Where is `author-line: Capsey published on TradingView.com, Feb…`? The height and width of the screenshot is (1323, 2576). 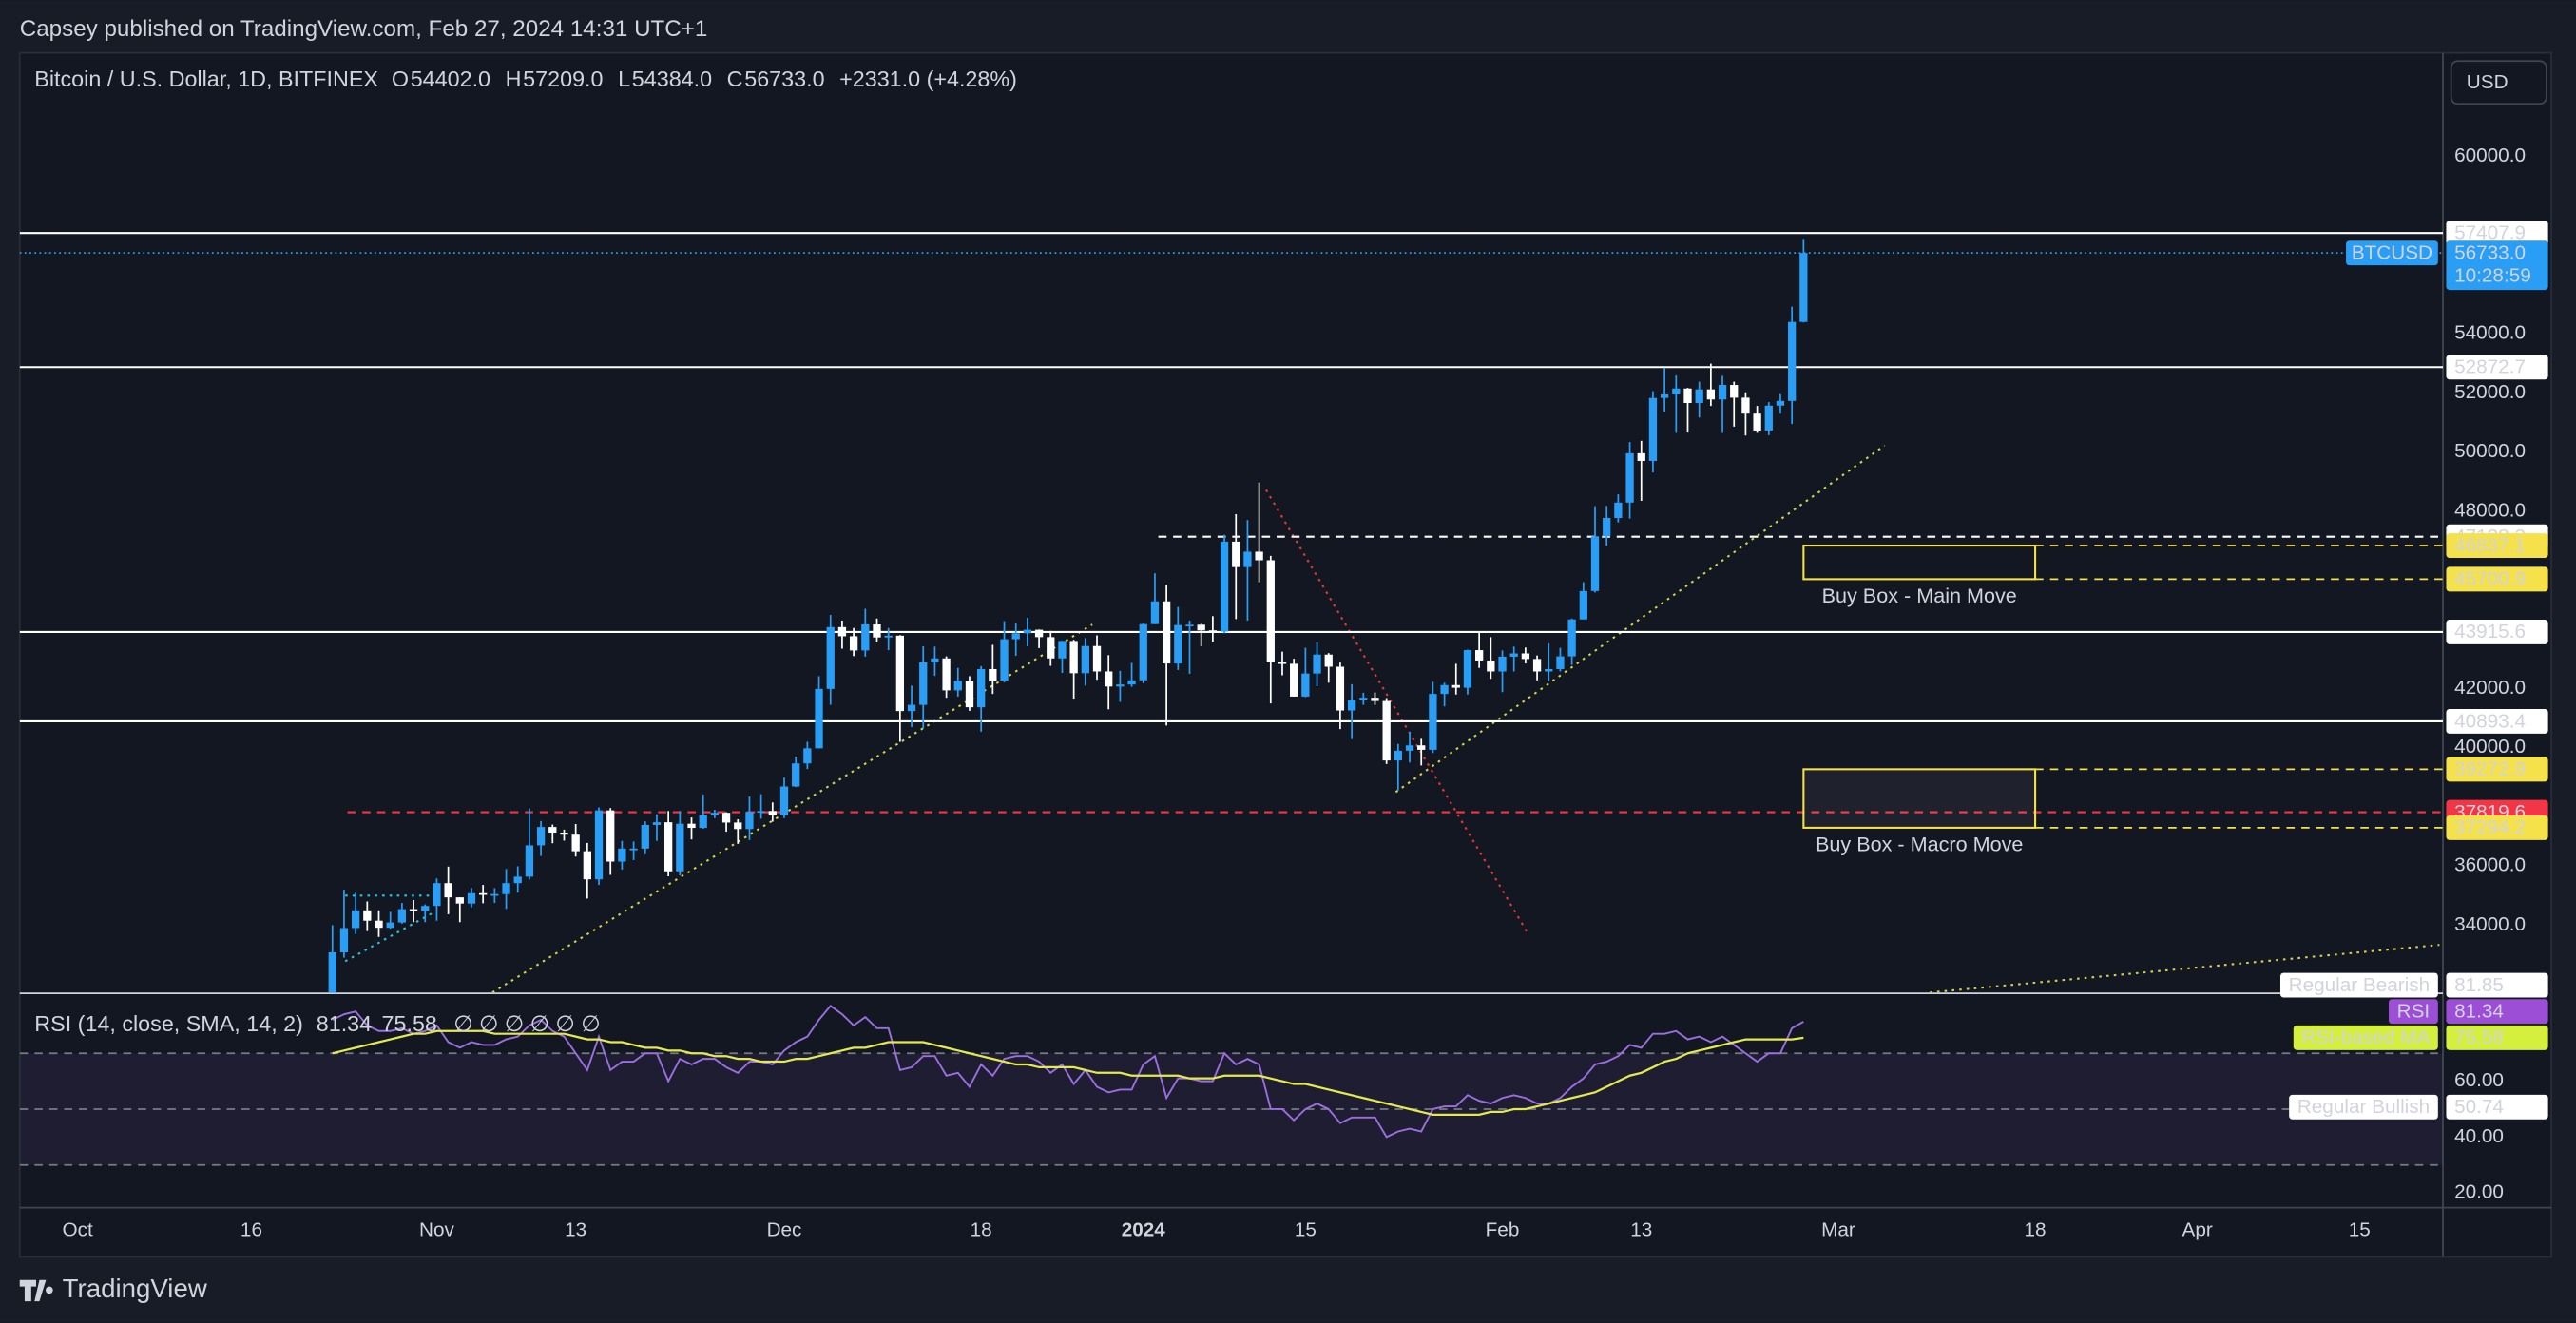 author-line: Capsey published on TradingView.com, Feb… is located at coordinates (364, 29).